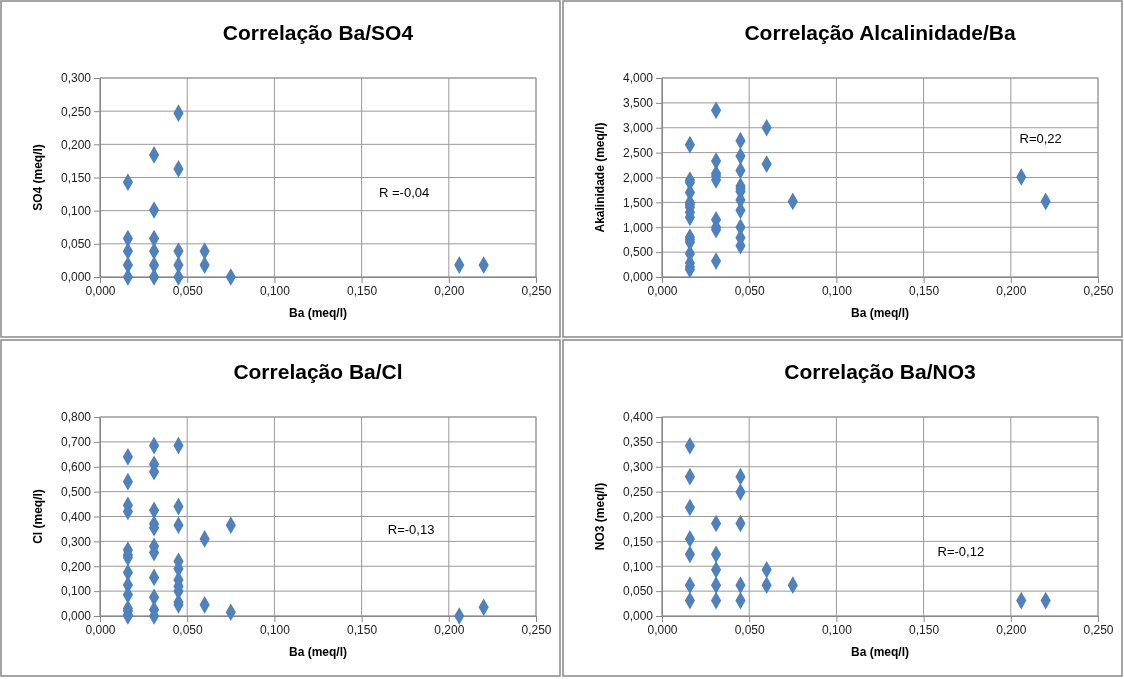 The height and width of the screenshot is (679, 1124). What do you see at coordinates (38, 177) in the screenshot?
I see `y-axis-title: SO4 (meq/l)` at bounding box center [38, 177].